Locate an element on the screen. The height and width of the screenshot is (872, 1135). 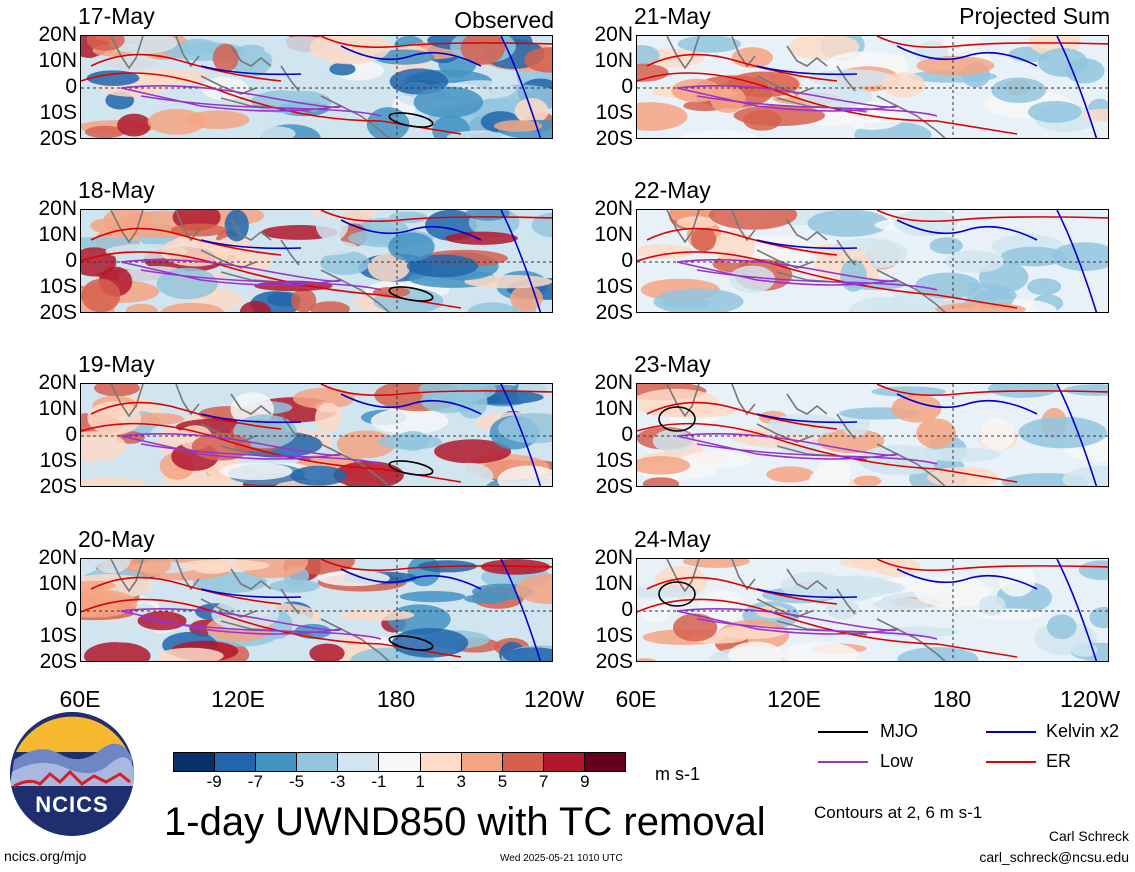
observed-panel-date-2: 18-May is located at coordinates (116, 190).